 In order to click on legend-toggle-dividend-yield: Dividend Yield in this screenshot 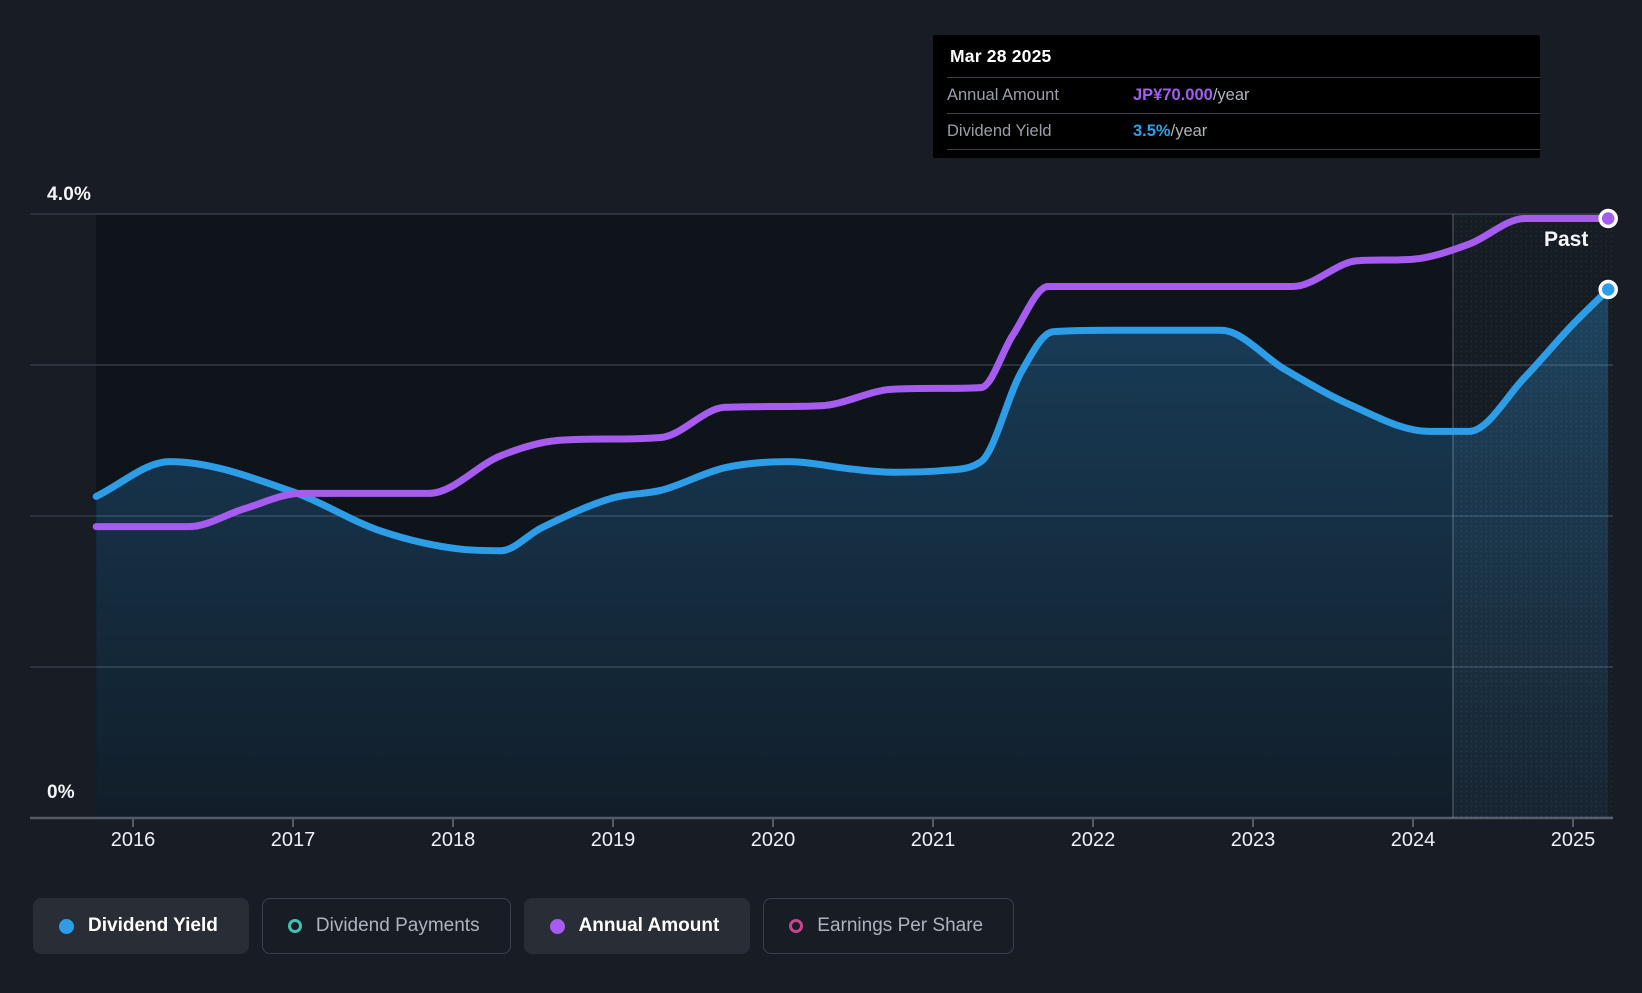, I will do `click(141, 926)`.